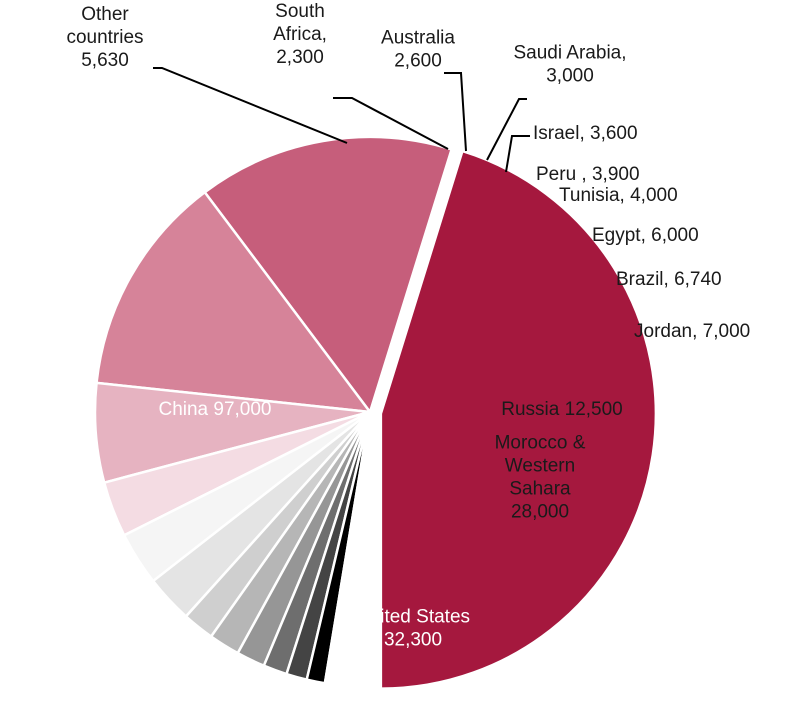  Describe the element at coordinates (540, 489) in the screenshot. I see `slice-label-line: Sahara` at that location.